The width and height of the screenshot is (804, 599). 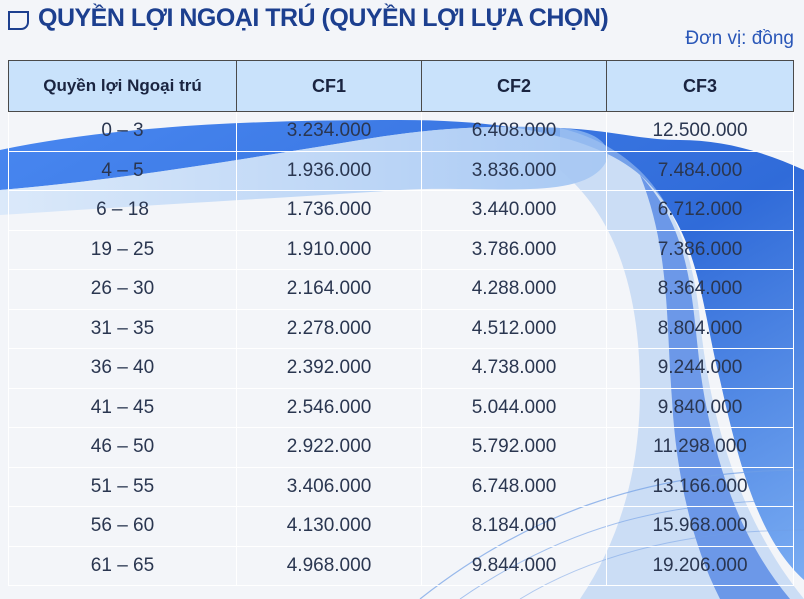 I want to click on header-row: Quyền lợi Ngoại trú CF1 CF2 CF3, so click(x=401, y=86).